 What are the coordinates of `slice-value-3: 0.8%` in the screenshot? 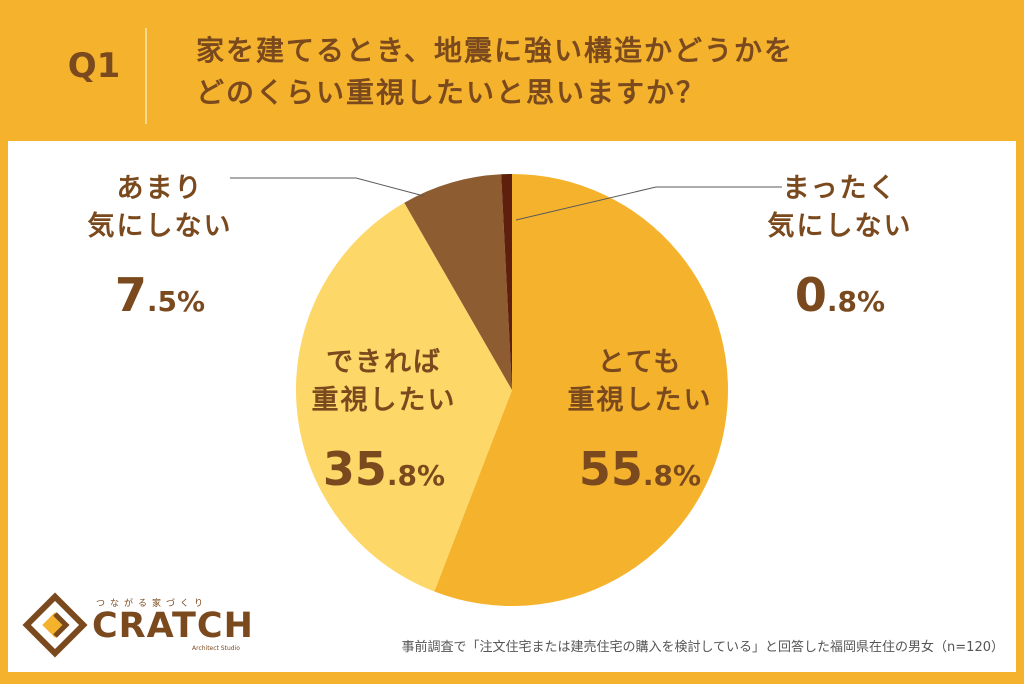 It's located at (840, 295).